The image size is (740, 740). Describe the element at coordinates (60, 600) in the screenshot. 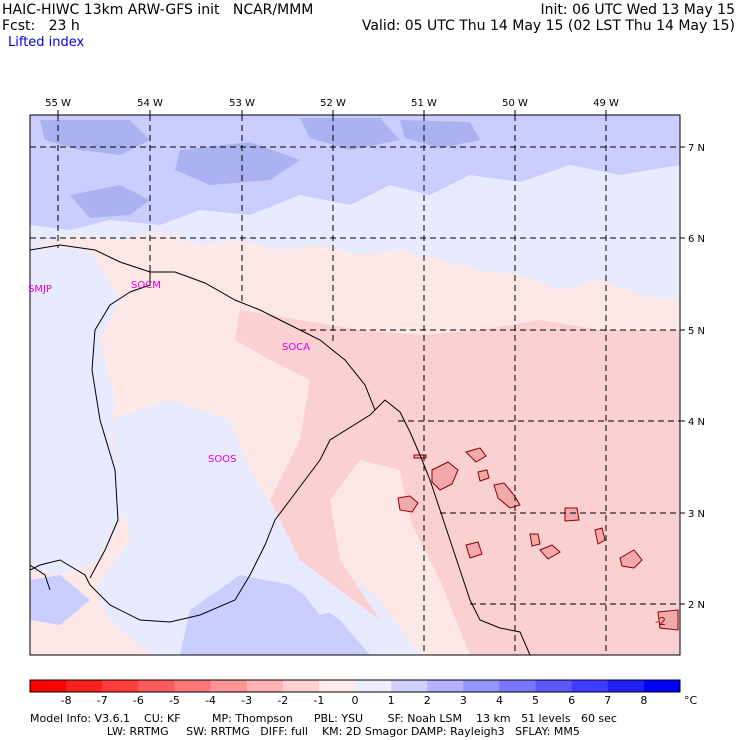

I see `positive-core-southwest` at that location.